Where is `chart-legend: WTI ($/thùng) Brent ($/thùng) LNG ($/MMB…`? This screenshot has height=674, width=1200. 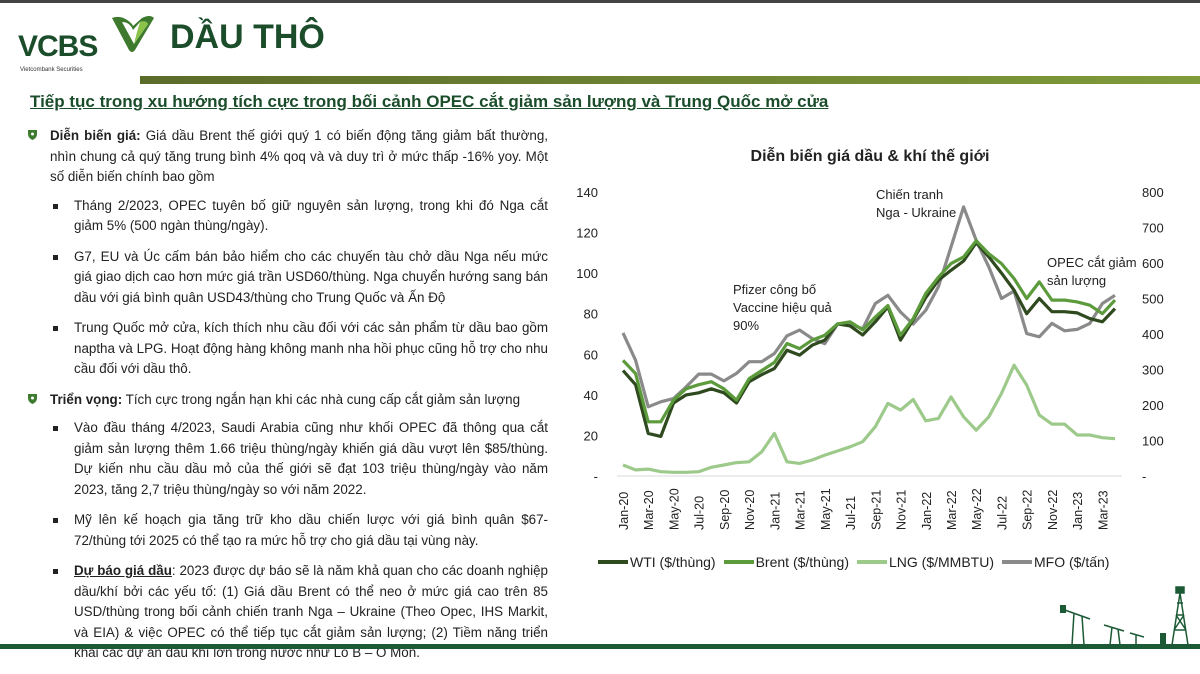
chart-legend: WTI ($/thùng) Brent ($/thùng) LNG ($/MMB… is located at coordinates (853, 562).